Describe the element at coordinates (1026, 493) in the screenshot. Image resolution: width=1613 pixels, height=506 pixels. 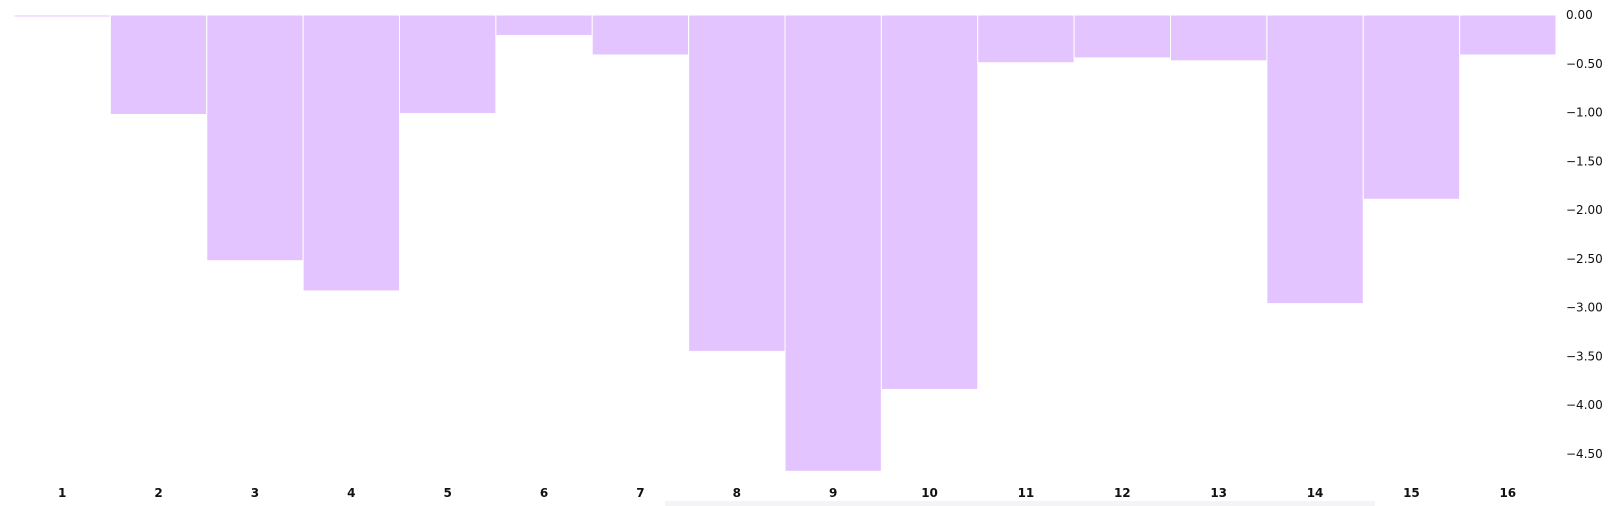
I see `x-tick-label-11: 11` at that location.